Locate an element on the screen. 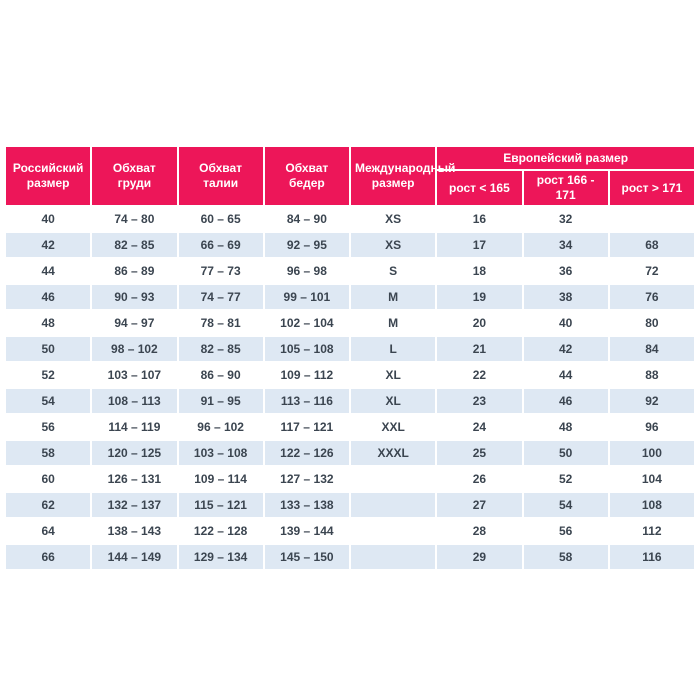 The image size is (700, 700). table-cell: 108 is located at coordinates (652, 505).